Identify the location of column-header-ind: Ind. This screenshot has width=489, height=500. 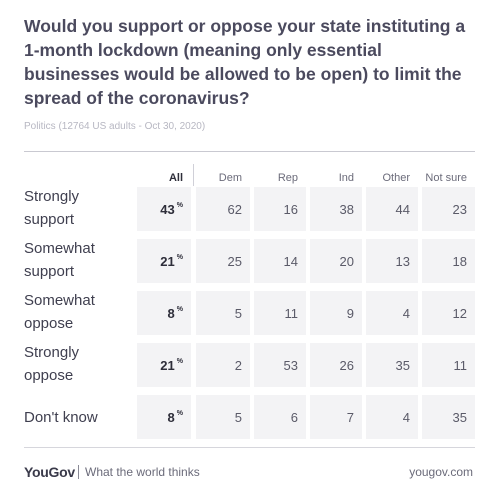
(346, 178).